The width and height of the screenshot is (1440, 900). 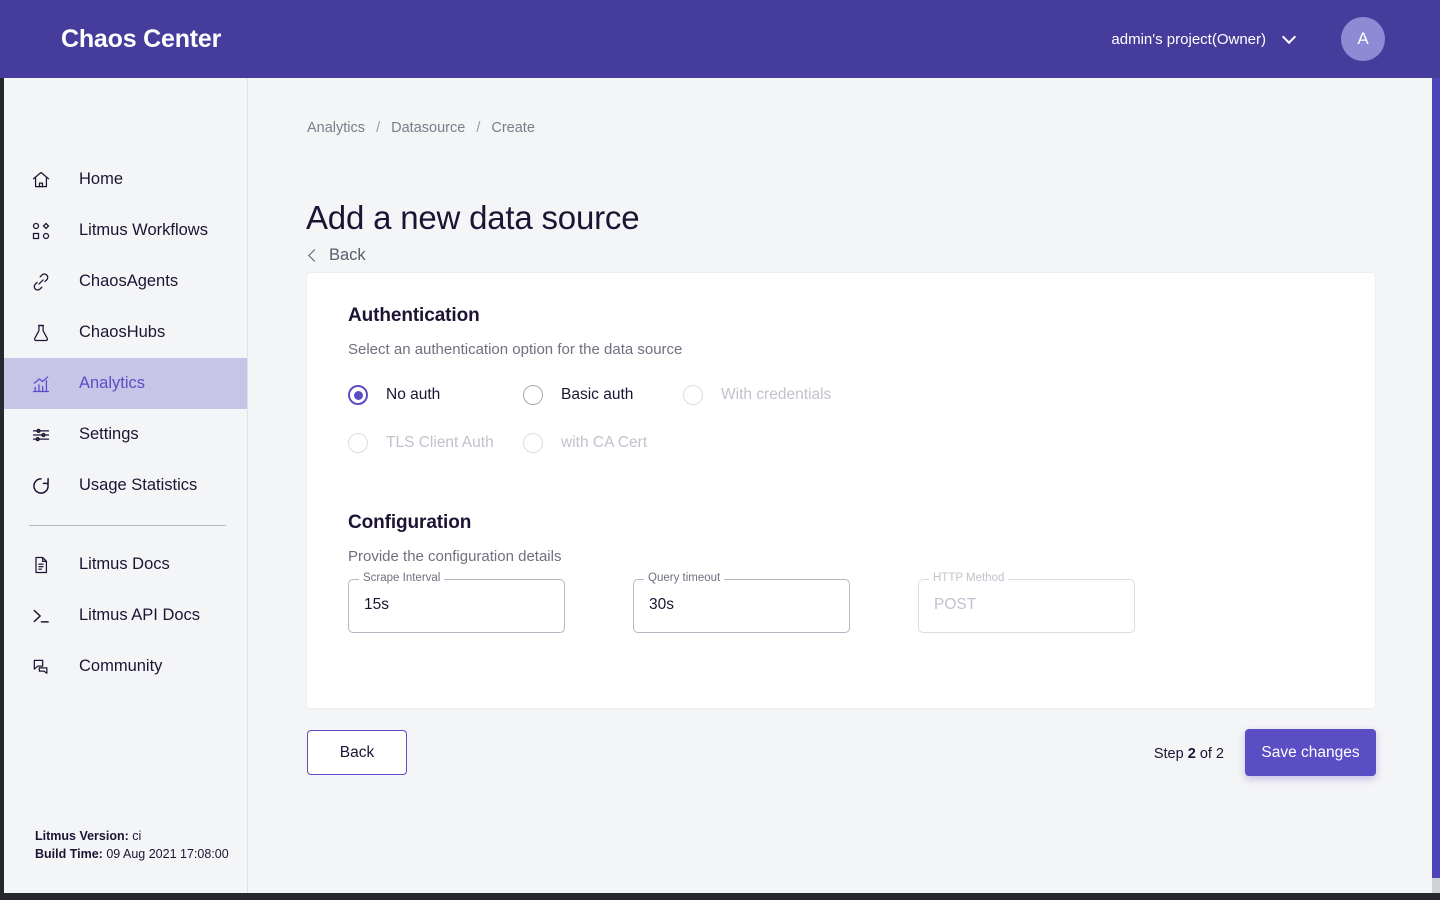 I want to click on radio-option-label: No auth, so click(x=413, y=394).